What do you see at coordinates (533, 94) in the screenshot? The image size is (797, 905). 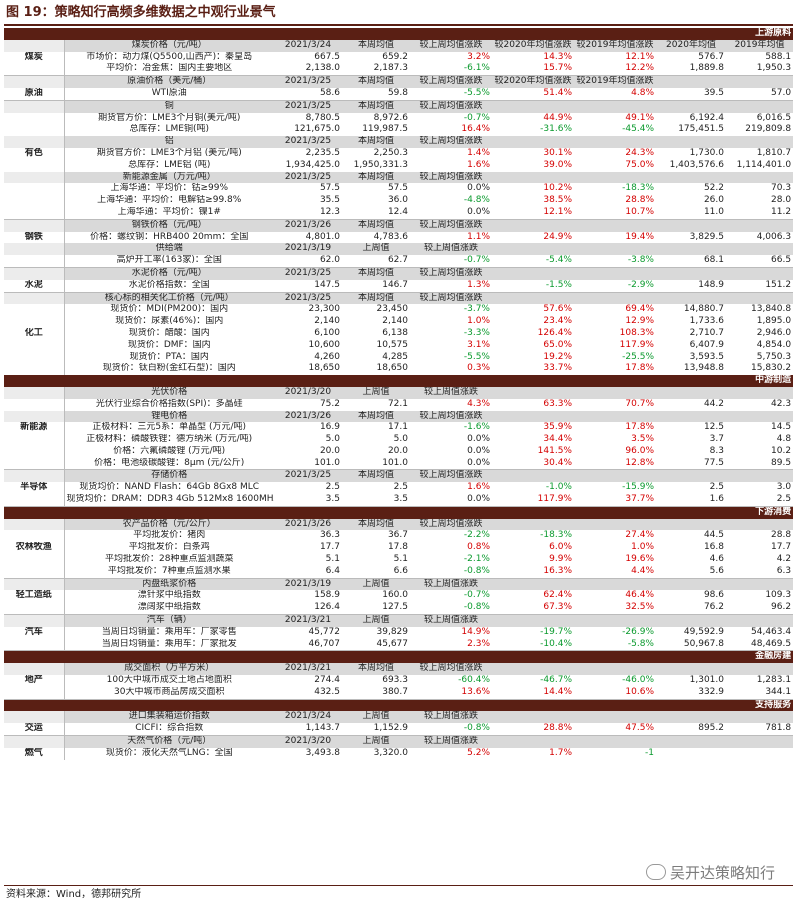 I see `cell-vs-2020: 51.4%` at bounding box center [533, 94].